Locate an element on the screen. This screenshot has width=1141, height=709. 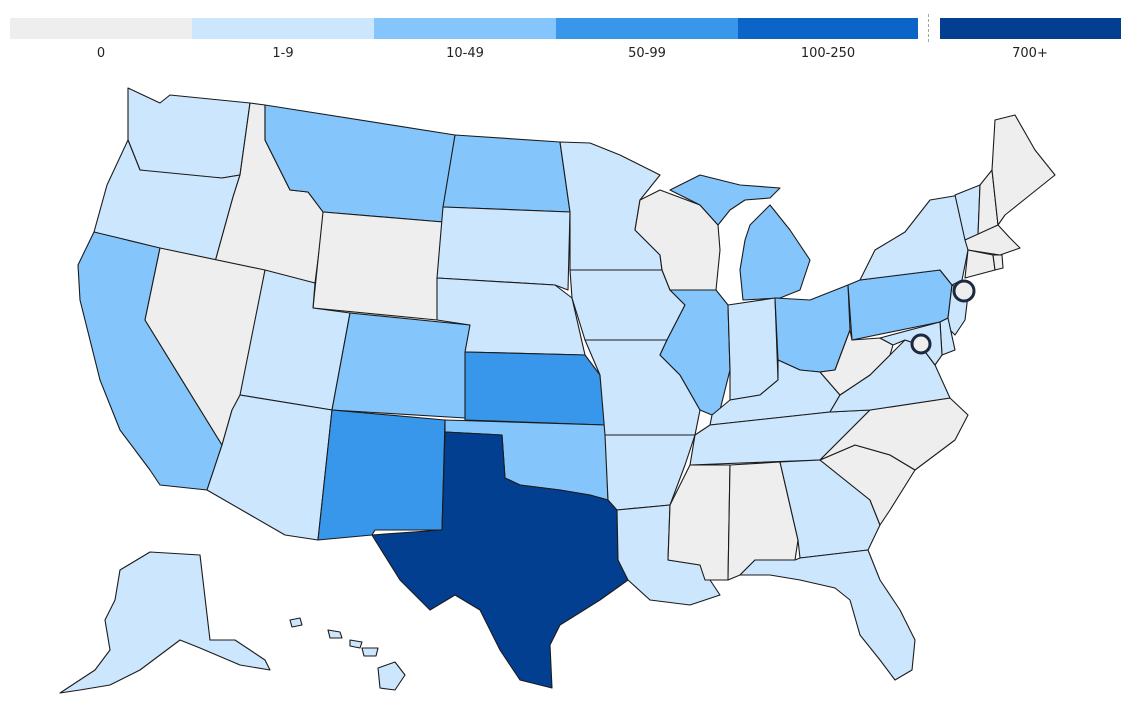
state-FL is located at coordinates (827, 615).